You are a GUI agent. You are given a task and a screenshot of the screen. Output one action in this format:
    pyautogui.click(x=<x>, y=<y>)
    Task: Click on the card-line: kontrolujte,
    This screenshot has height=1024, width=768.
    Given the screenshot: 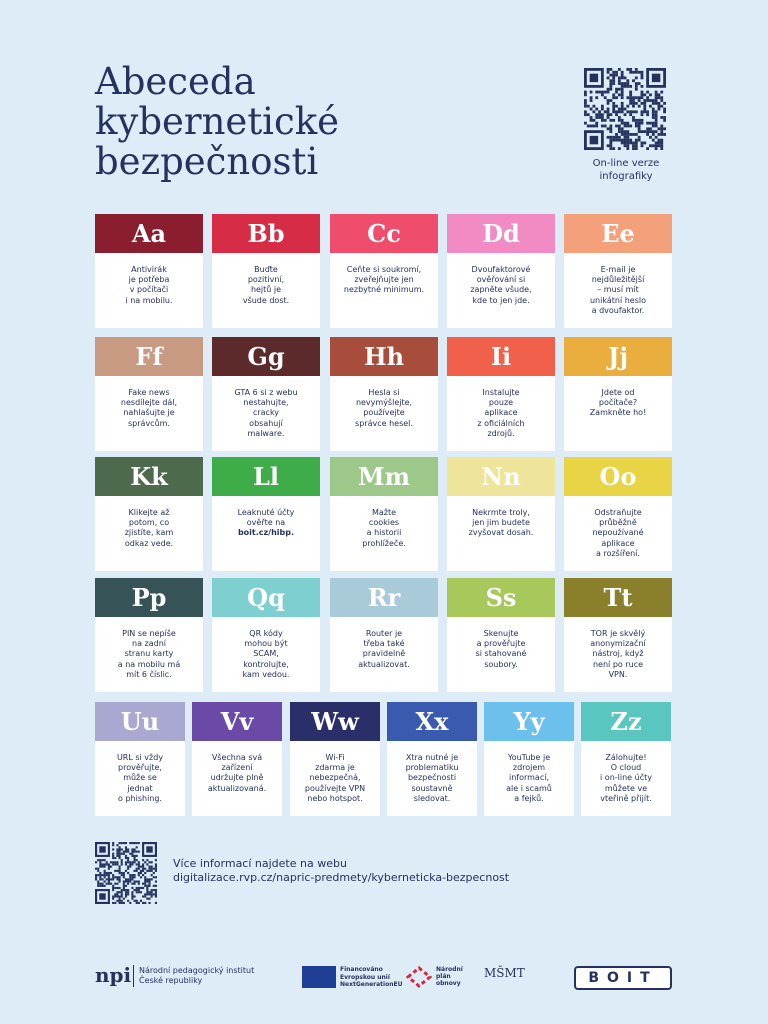 What is the action you would take?
    pyautogui.click(x=266, y=664)
    